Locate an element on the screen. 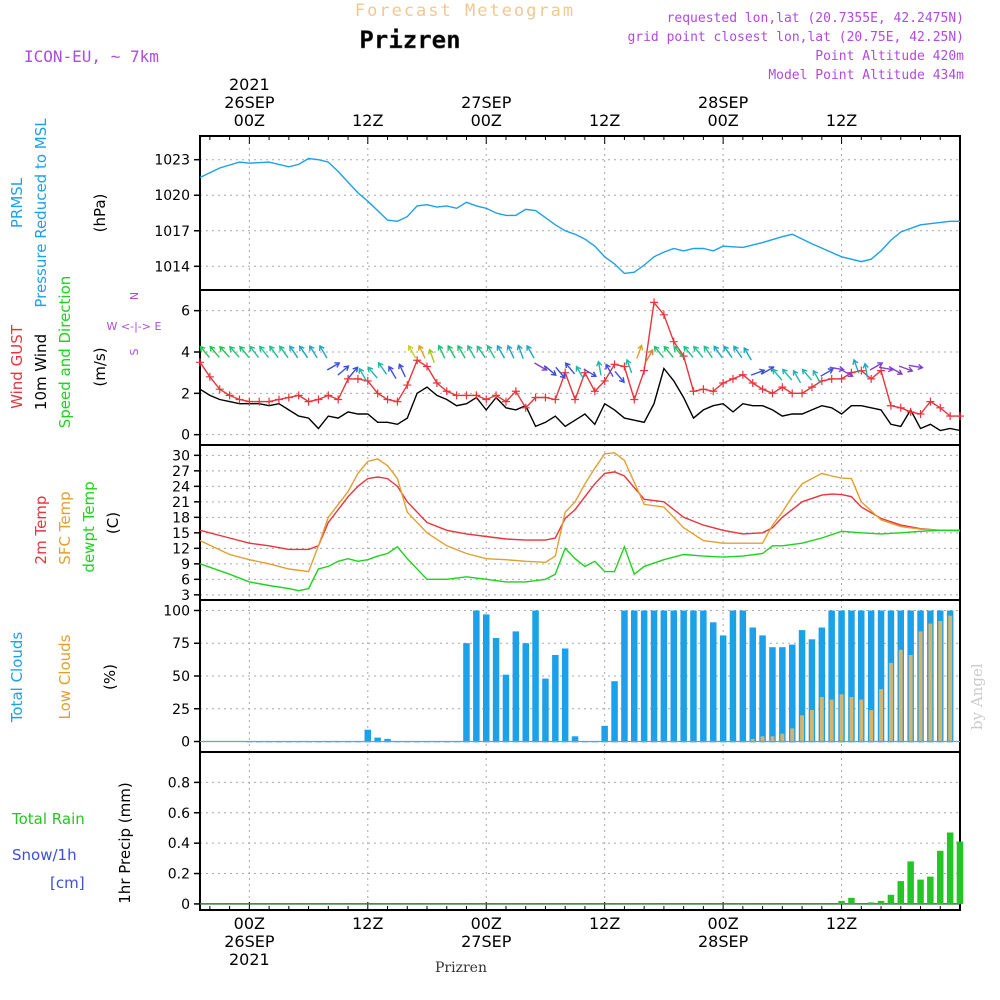  station-title: Prizren is located at coordinates (409, 40).